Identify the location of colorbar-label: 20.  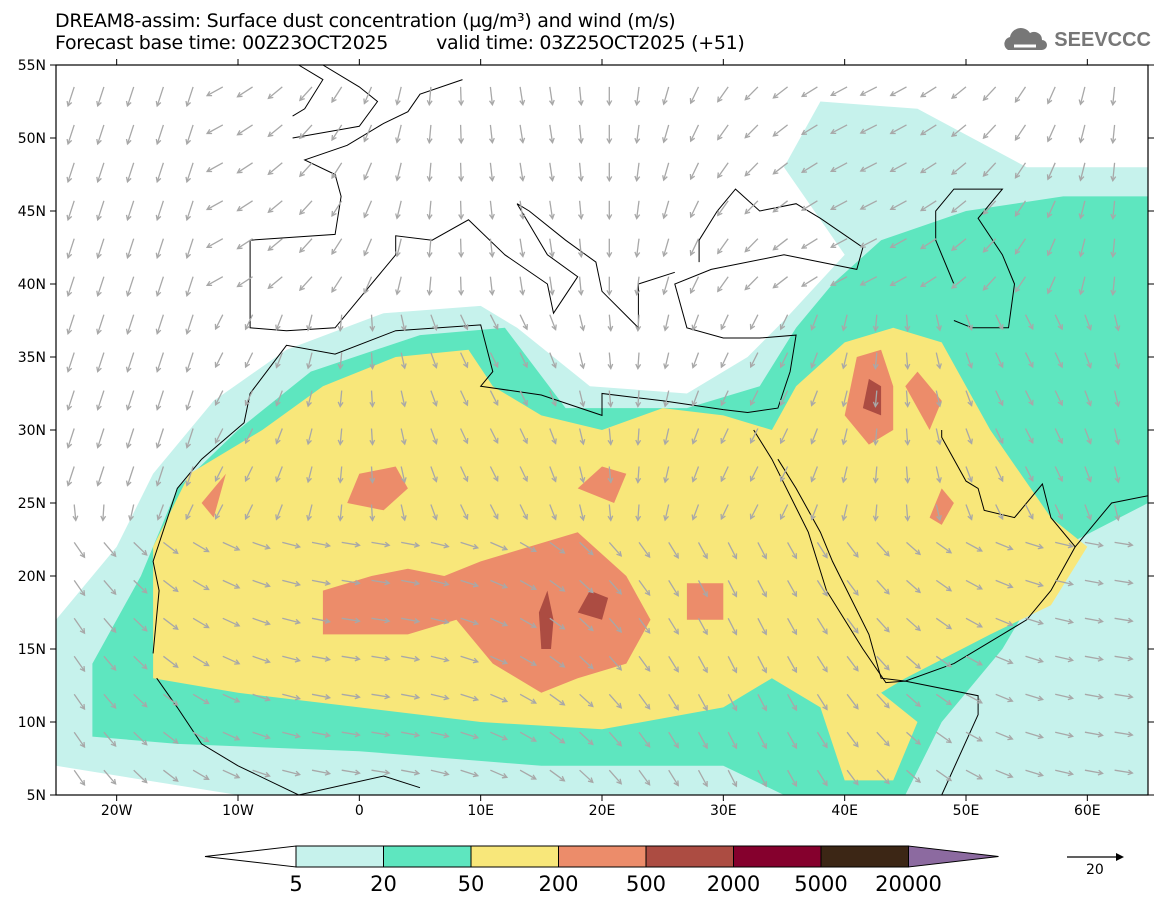
(383, 884).